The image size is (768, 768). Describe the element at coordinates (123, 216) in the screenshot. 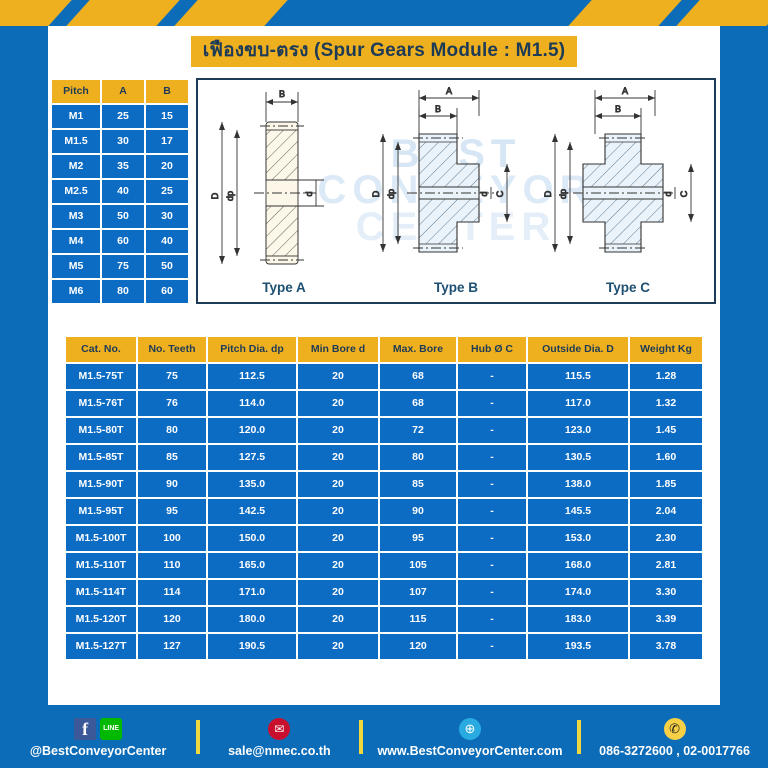

I see `pitch-cell: 50` at that location.